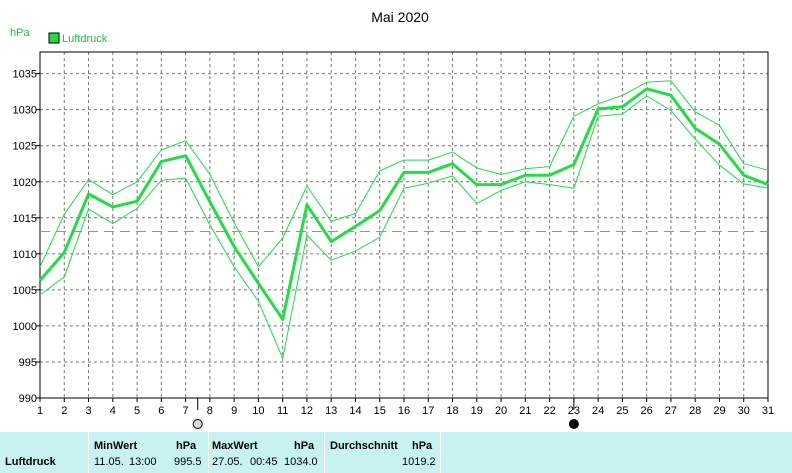 This screenshot has height=473, width=792. I want to click on x-tick-label: 13, so click(331, 411).